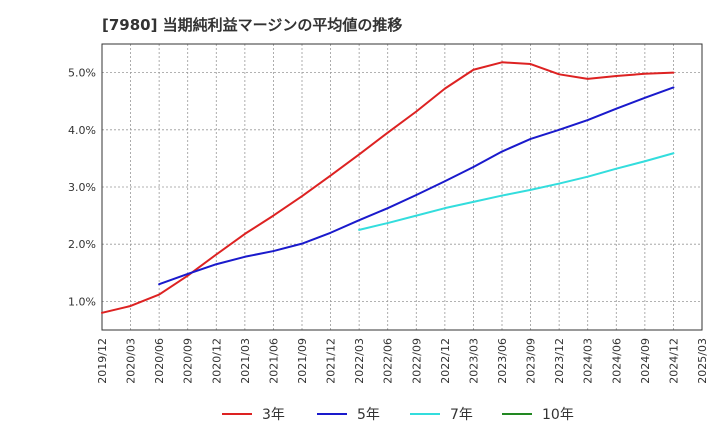  I want to click on x-tick-label: 2023/06, so click(502, 361).